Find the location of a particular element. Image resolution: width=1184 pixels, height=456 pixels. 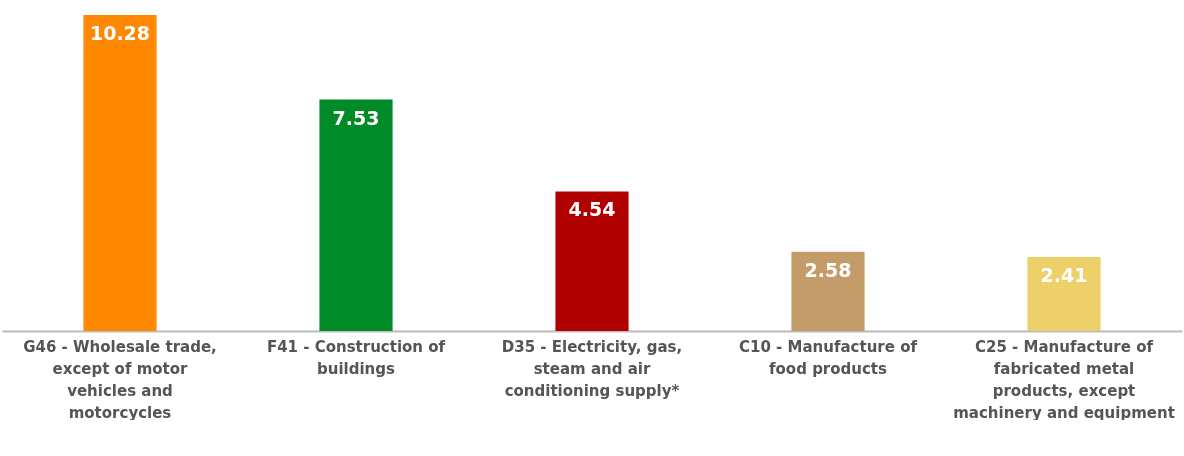

data-label: 2.41 is located at coordinates (1064, 274).